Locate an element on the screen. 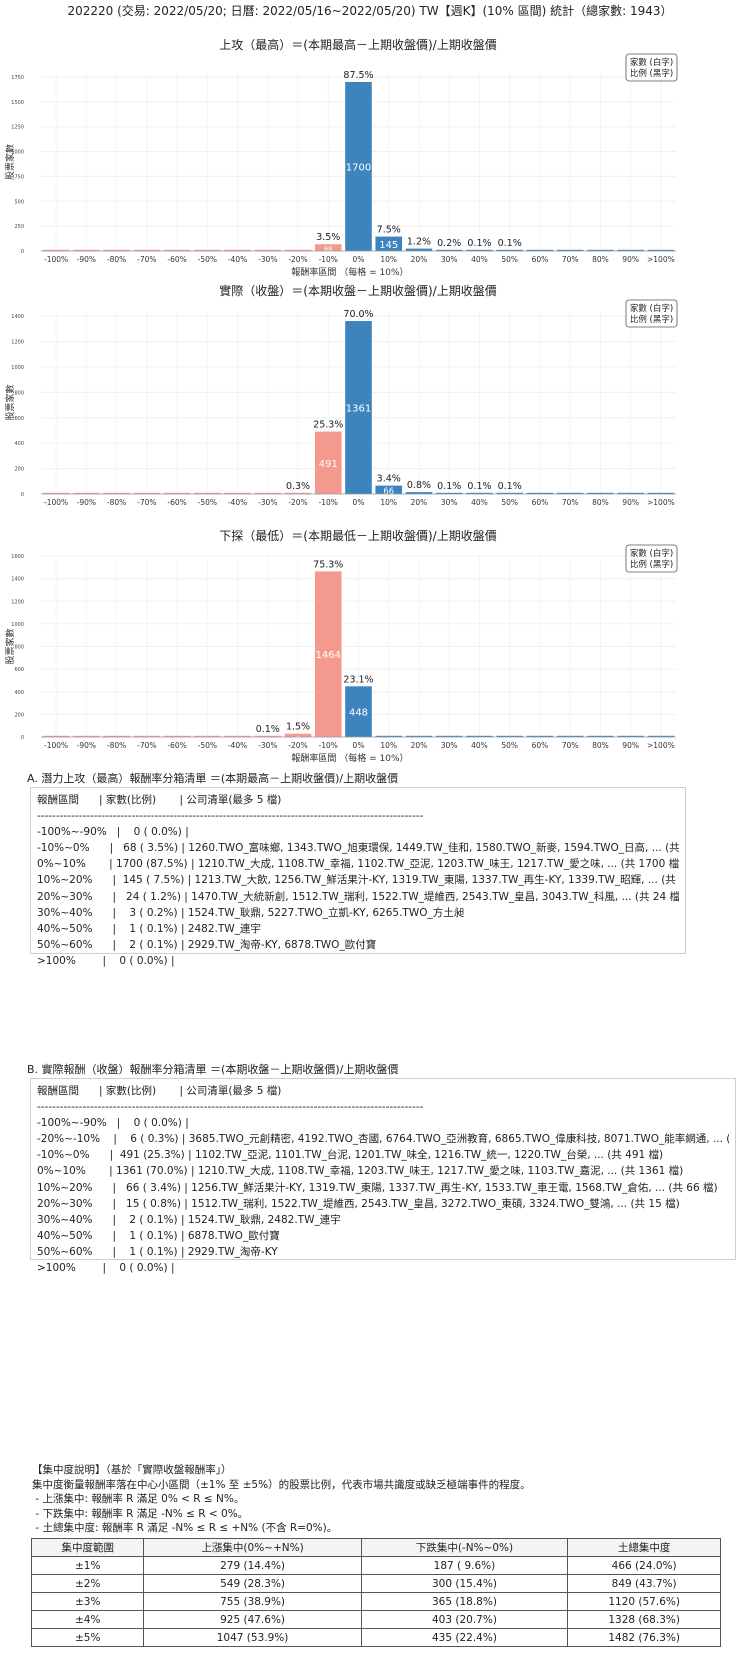 The width and height of the screenshot is (740, 1666). y-tick-label: 800 is located at coordinates (19, 648).